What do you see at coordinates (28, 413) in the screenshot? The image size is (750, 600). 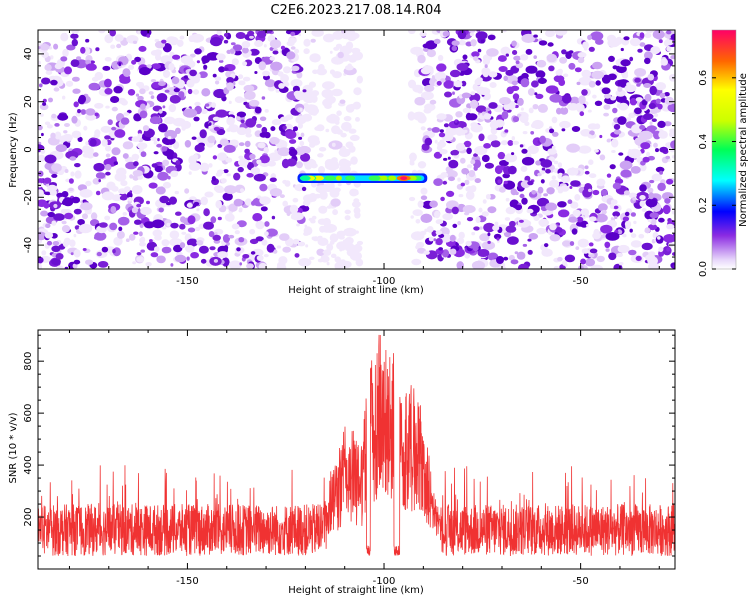 I see `y-tick-label: 600` at bounding box center [28, 413].